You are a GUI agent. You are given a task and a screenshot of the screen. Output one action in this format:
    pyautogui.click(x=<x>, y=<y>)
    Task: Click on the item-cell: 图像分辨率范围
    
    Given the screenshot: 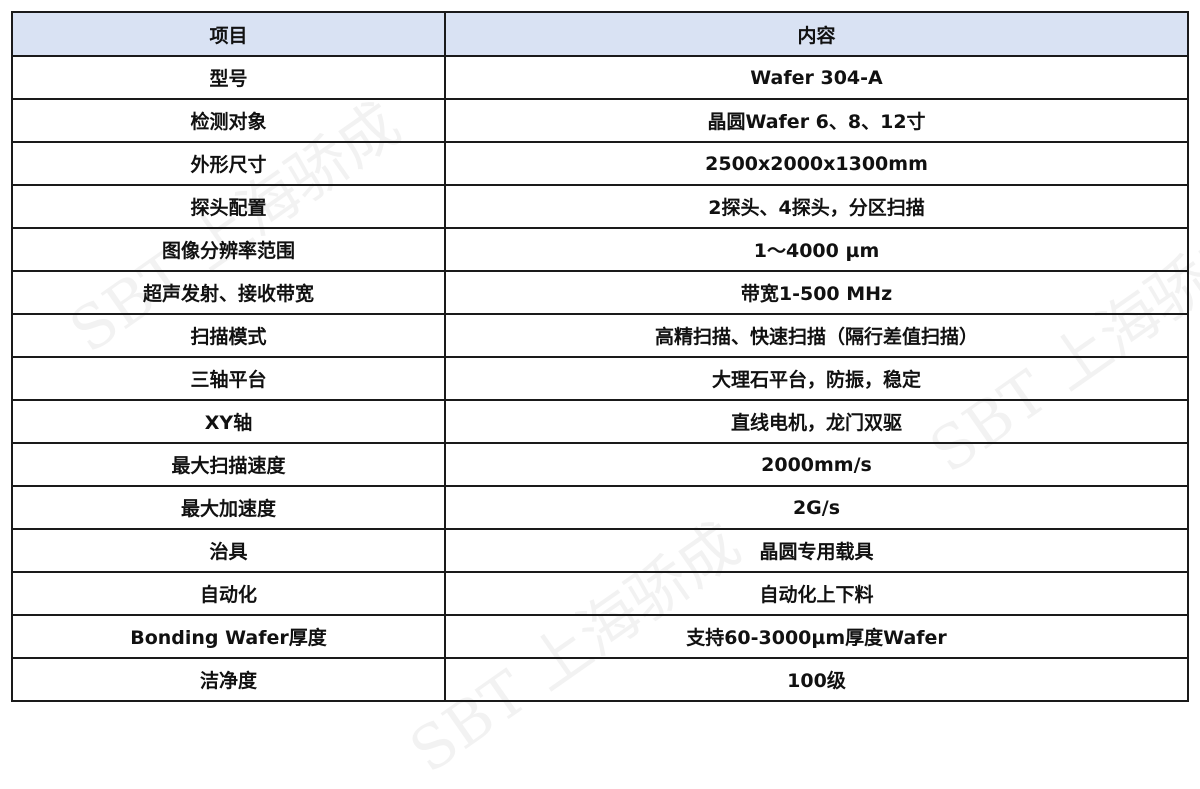 What is the action you would take?
    pyautogui.click(x=228, y=249)
    